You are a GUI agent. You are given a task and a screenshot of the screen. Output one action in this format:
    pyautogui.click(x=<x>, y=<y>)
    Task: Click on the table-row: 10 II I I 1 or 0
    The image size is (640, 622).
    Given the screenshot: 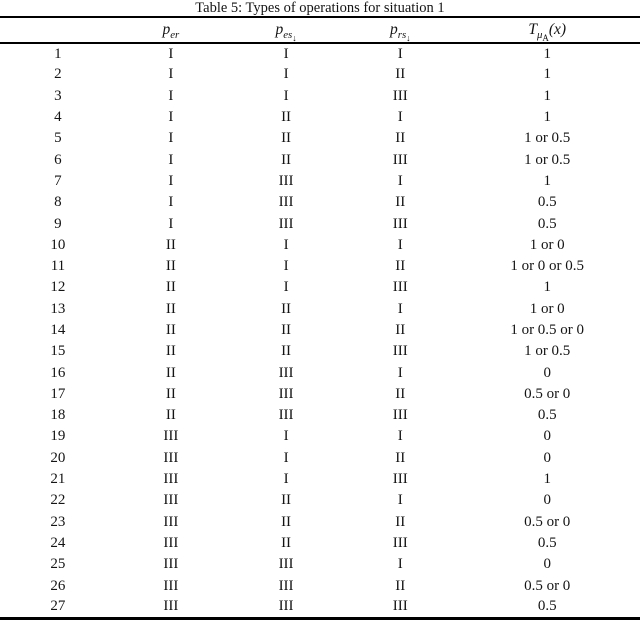 What is the action you would take?
    pyautogui.click(x=320, y=245)
    